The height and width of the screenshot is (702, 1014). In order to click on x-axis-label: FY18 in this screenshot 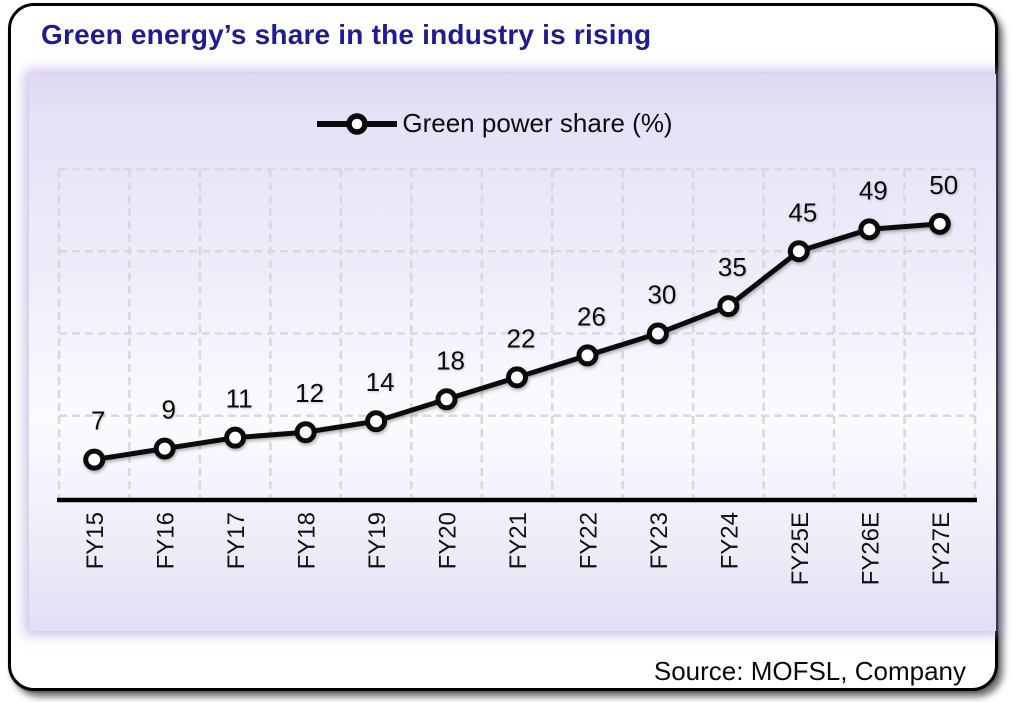, I will do `click(307, 540)`.